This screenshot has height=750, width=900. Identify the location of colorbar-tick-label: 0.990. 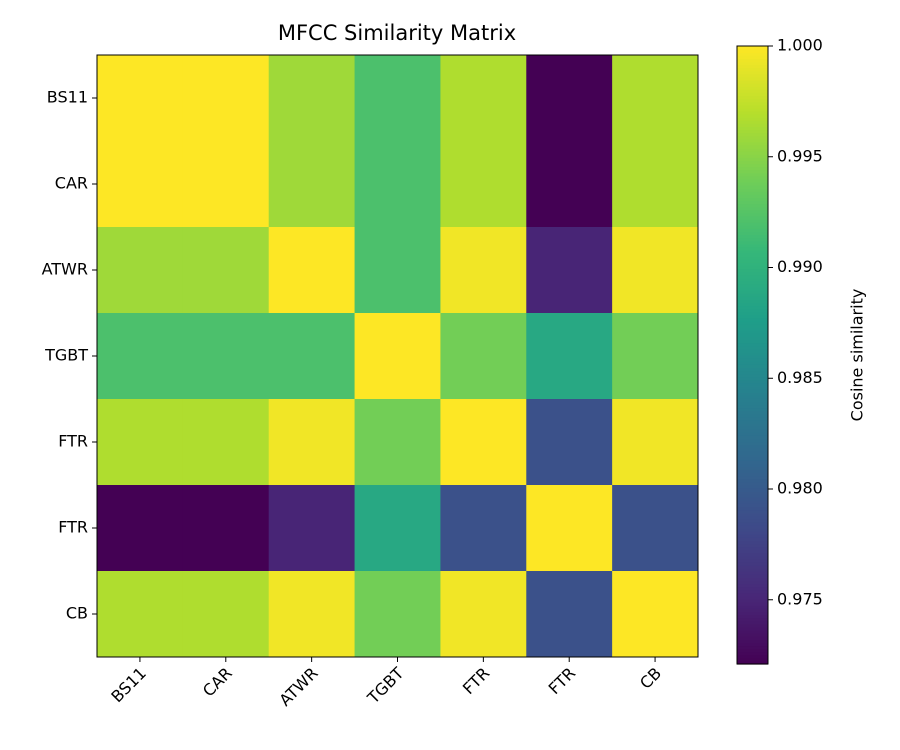
(800, 266).